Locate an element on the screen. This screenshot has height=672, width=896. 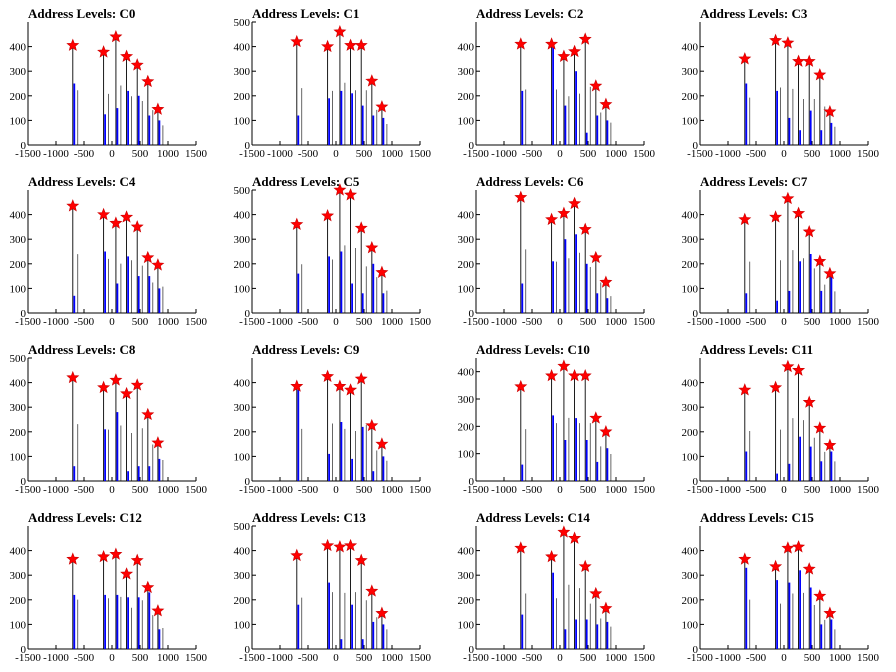
chart-title: Address Levels: C8 is located at coordinates (82, 349).